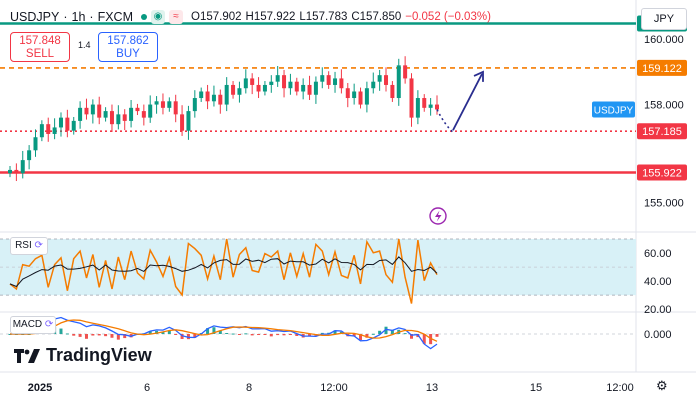  I want to click on close-value: C157.850, so click(376, 17).